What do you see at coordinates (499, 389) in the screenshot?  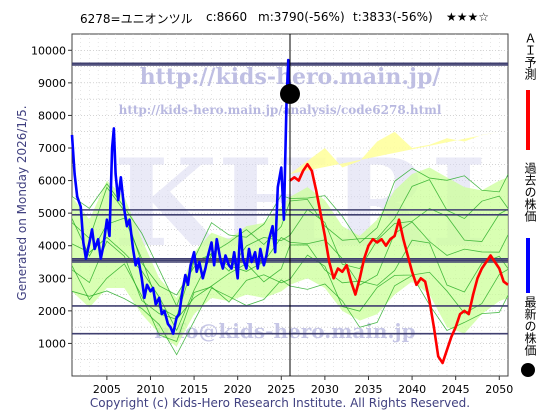 I see `x-tick-label: 2050` at bounding box center [499, 389].